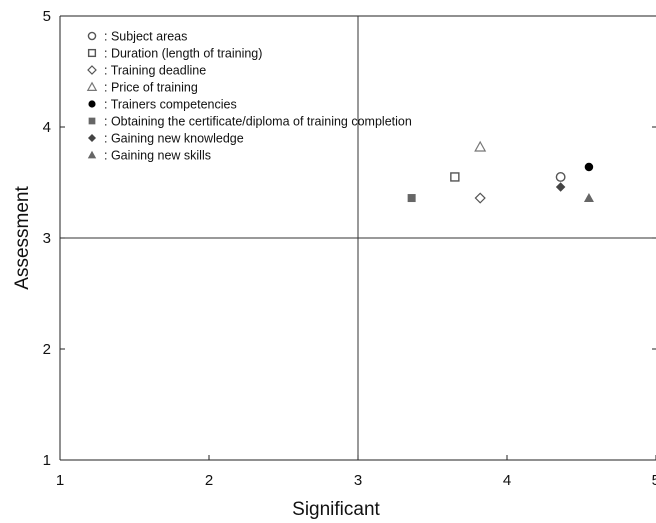 The height and width of the screenshot is (523, 656). Describe the element at coordinates (654, 480) in the screenshot. I see `x-tick-label: 5` at that location.